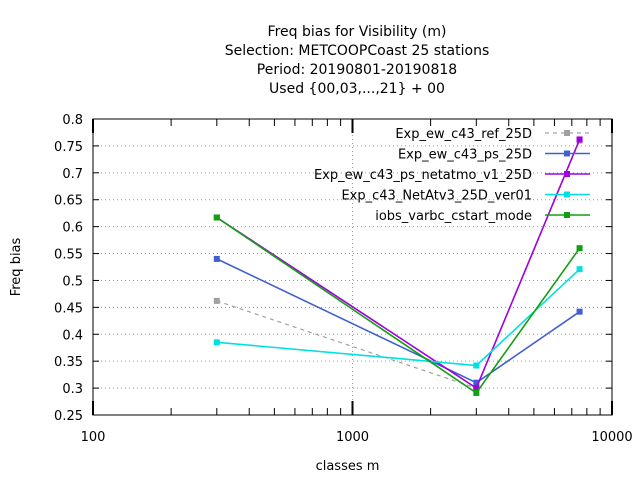  I want to click on x-tick-label: 1000, so click(352, 437).